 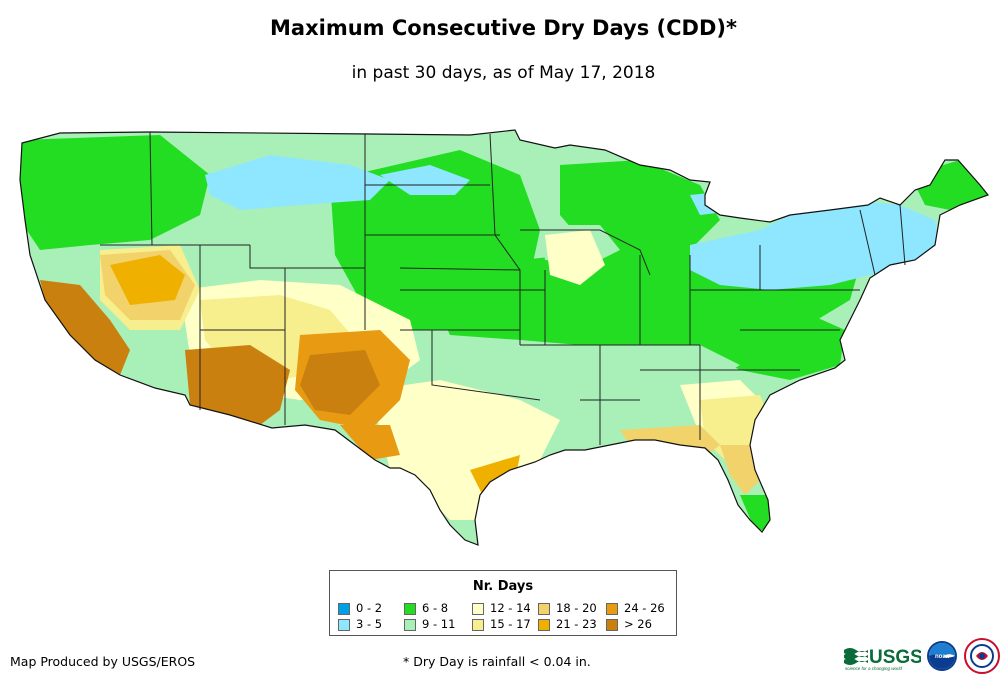 I want to click on usgs-tagline: science for a changing world, so click(x=874, y=668).